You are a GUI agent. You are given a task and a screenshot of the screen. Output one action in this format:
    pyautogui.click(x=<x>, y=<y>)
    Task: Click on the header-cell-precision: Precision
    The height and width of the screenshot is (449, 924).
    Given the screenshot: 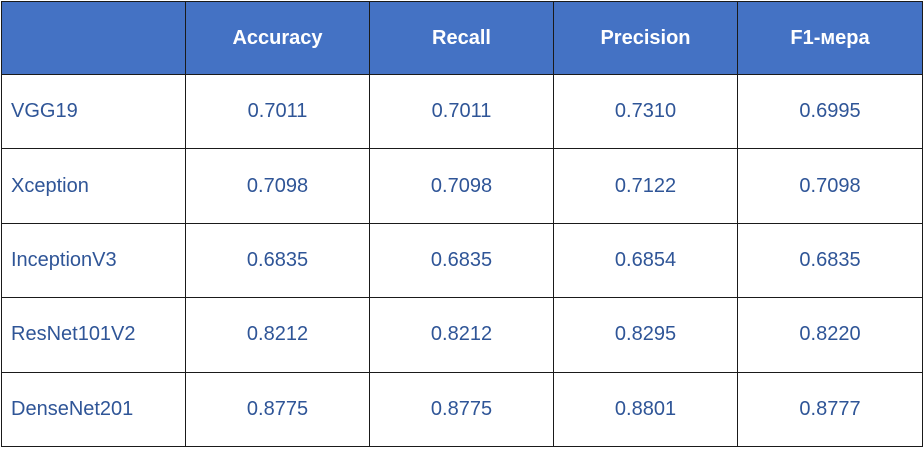 What is the action you would take?
    pyautogui.click(x=645, y=38)
    